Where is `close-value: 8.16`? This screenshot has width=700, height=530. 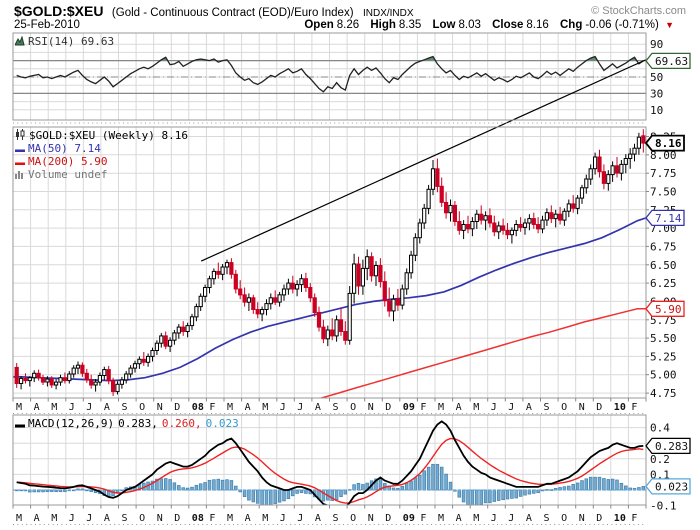
close-value: 8.16 is located at coordinates (537, 25).